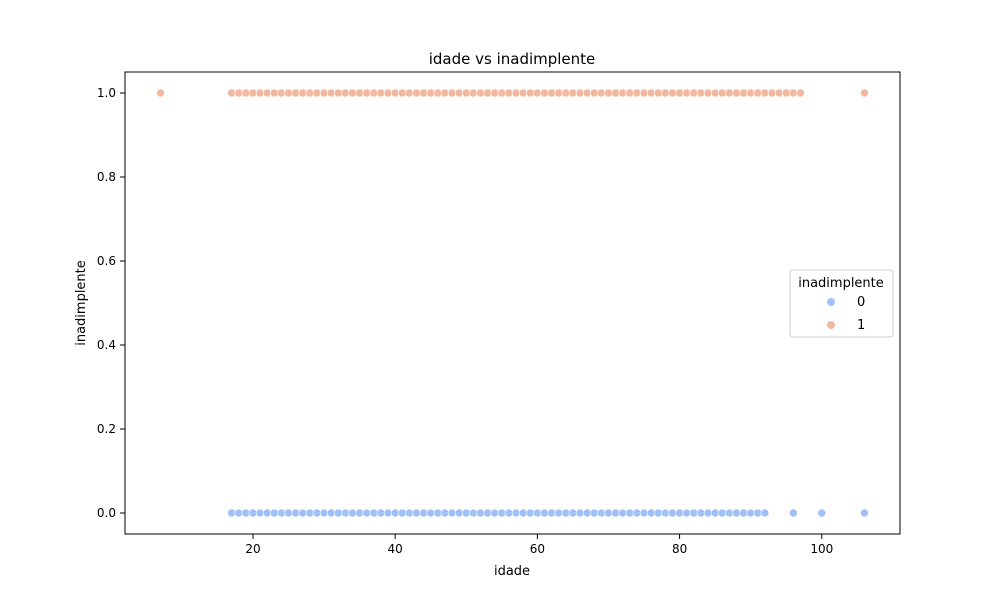 The width and height of the screenshot is (1000, 600). Describe the element at coordinates (512, 571) in the screenshot. I see `x-axis-label: idade` at that location.